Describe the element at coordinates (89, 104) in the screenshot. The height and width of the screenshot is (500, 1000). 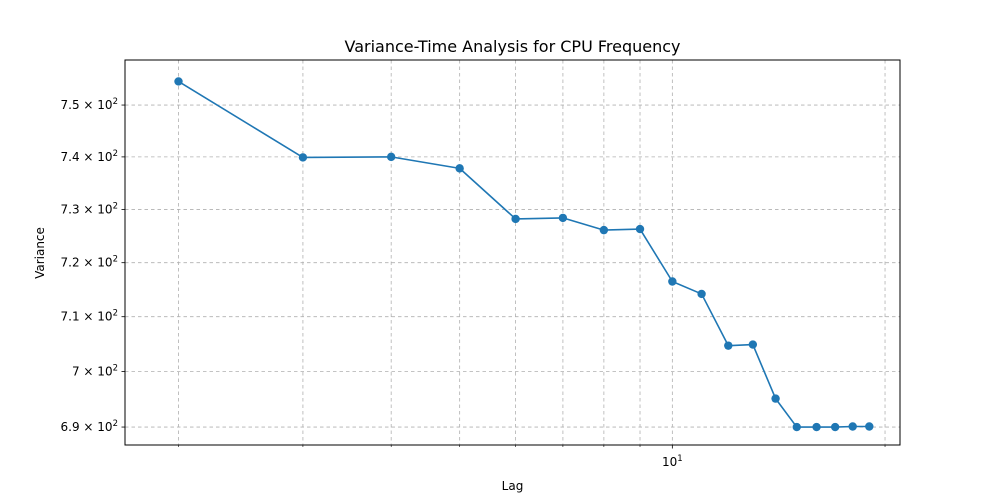
I see `y-tick-label: 7.5 × 102` at that location.